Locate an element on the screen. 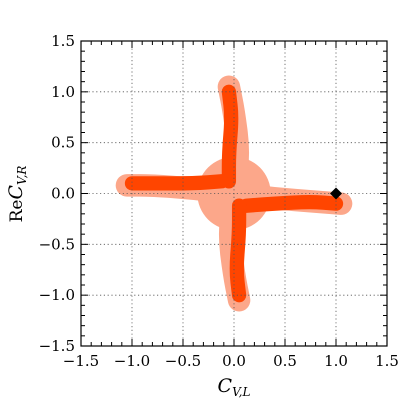 This screenshot has width=407, height=407. x-axis-label: CV,L is located at coordinates (234, 387).